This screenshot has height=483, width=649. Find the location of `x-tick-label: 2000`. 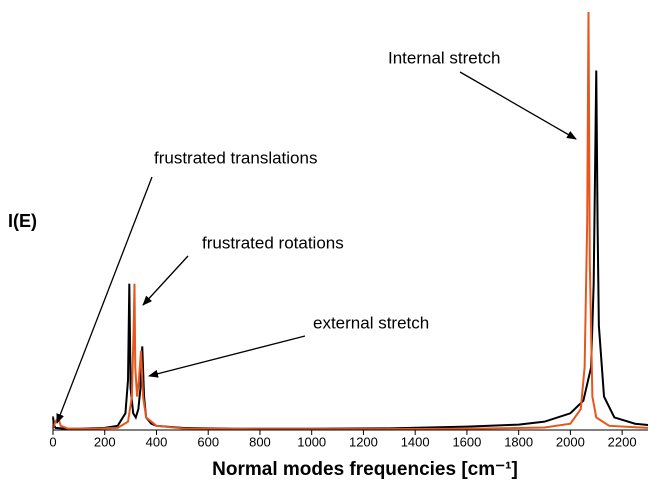

x-tick-label: 2000 is located at coordinates (570, 441).